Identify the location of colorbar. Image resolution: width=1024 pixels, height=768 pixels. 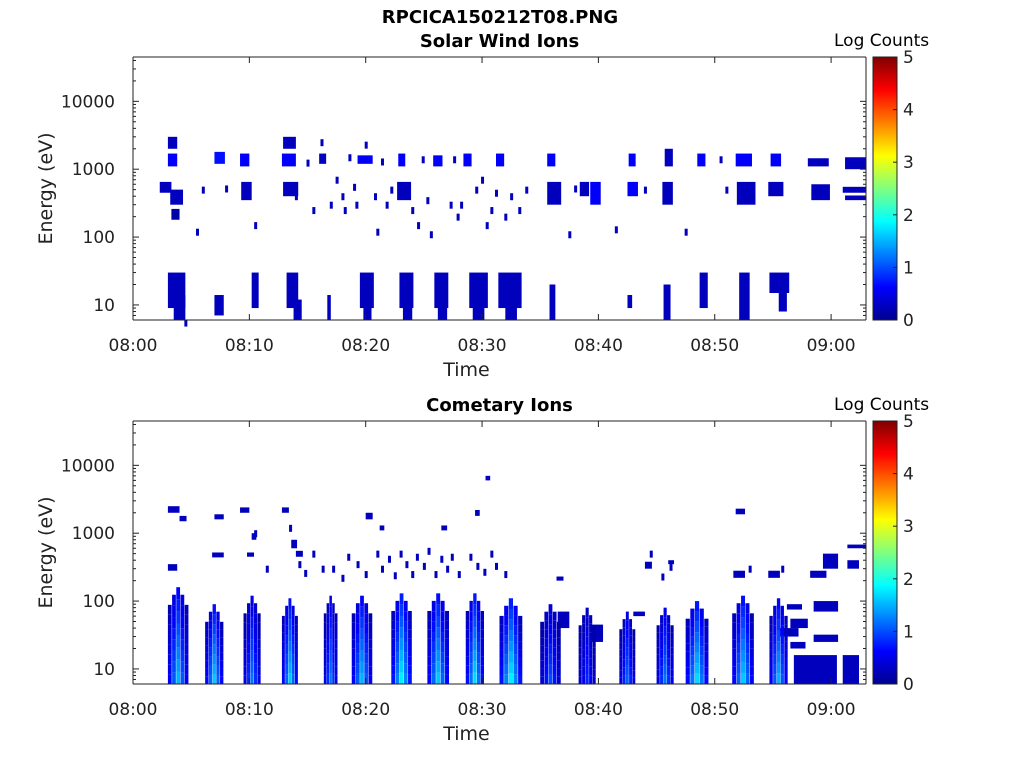
(885, 188).